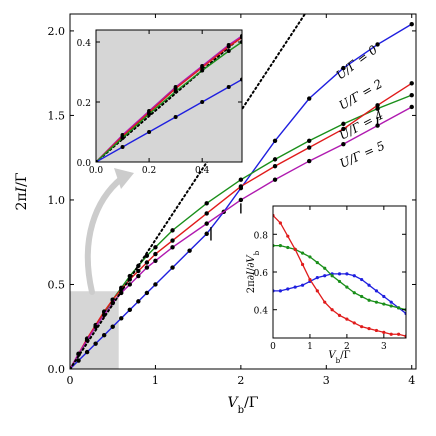 This screenshot has width=436, height=436. I want to click on main-xtick-label-4: 4, so click(411, 380).